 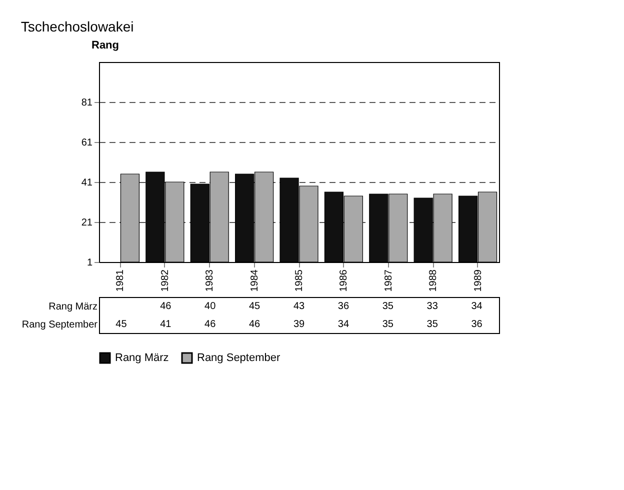 What do you see at coordinates (73, 307) in the screenshot?
I see `text: Rang März` at bounding box center [73, 307].